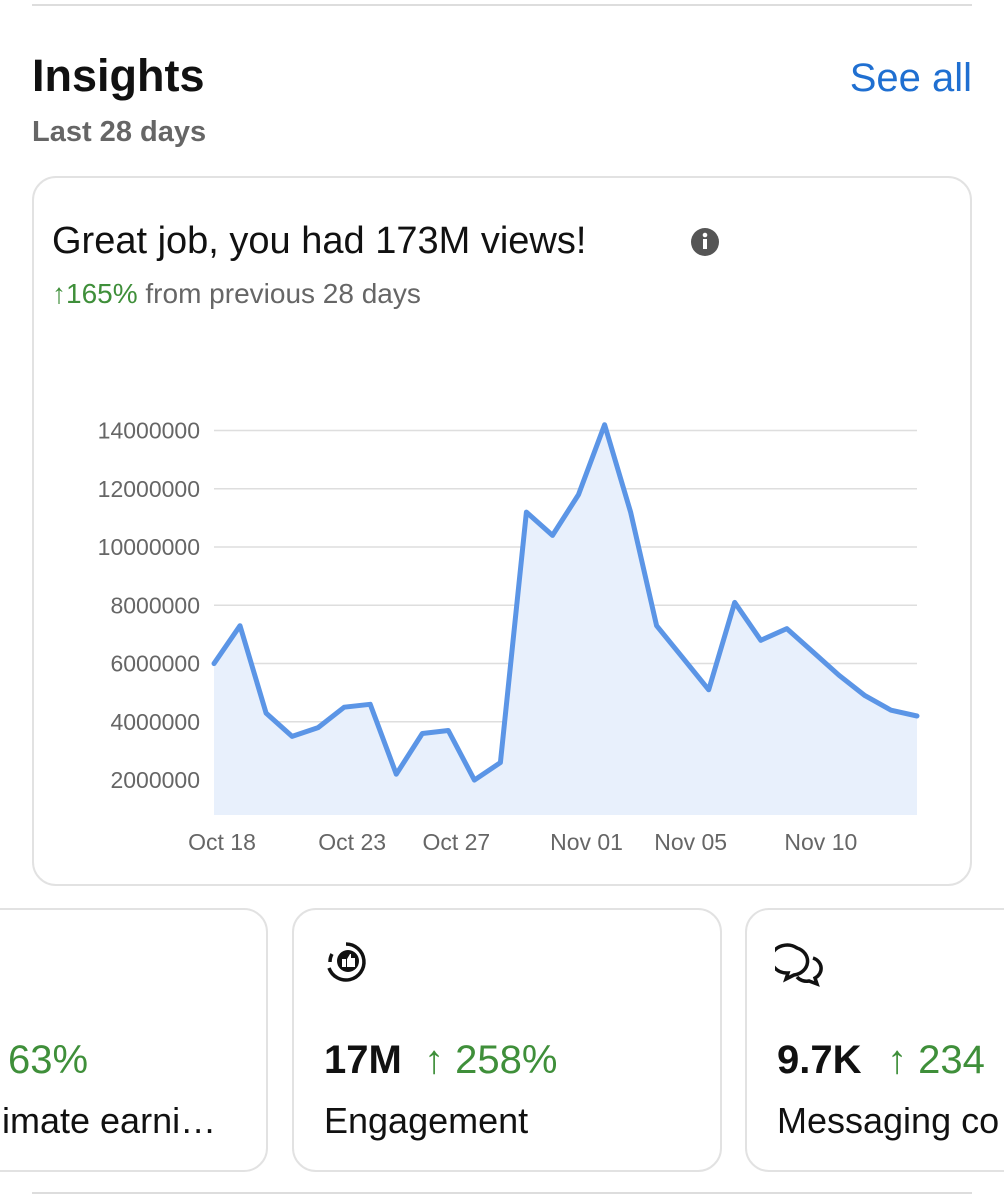 The height and width of the screenshot is (1200, 1004). What do you see at coordinates (456, 842) in the screenshot?
I see `x-tick-label: Oct 27` at bounding box center [456, 842].